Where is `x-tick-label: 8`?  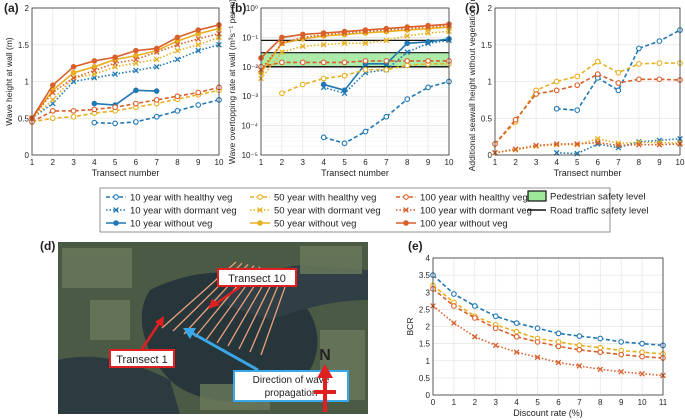
x-tick-label: 8 is located at coordinates (407, 162).